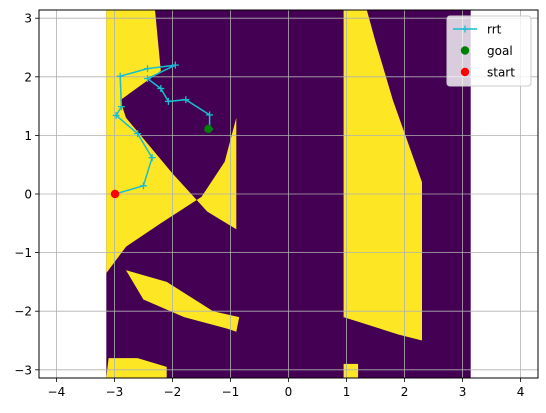 This screenshot has width=546, height=413. I want to click on x-tick-label: −2, so click(173, 392).